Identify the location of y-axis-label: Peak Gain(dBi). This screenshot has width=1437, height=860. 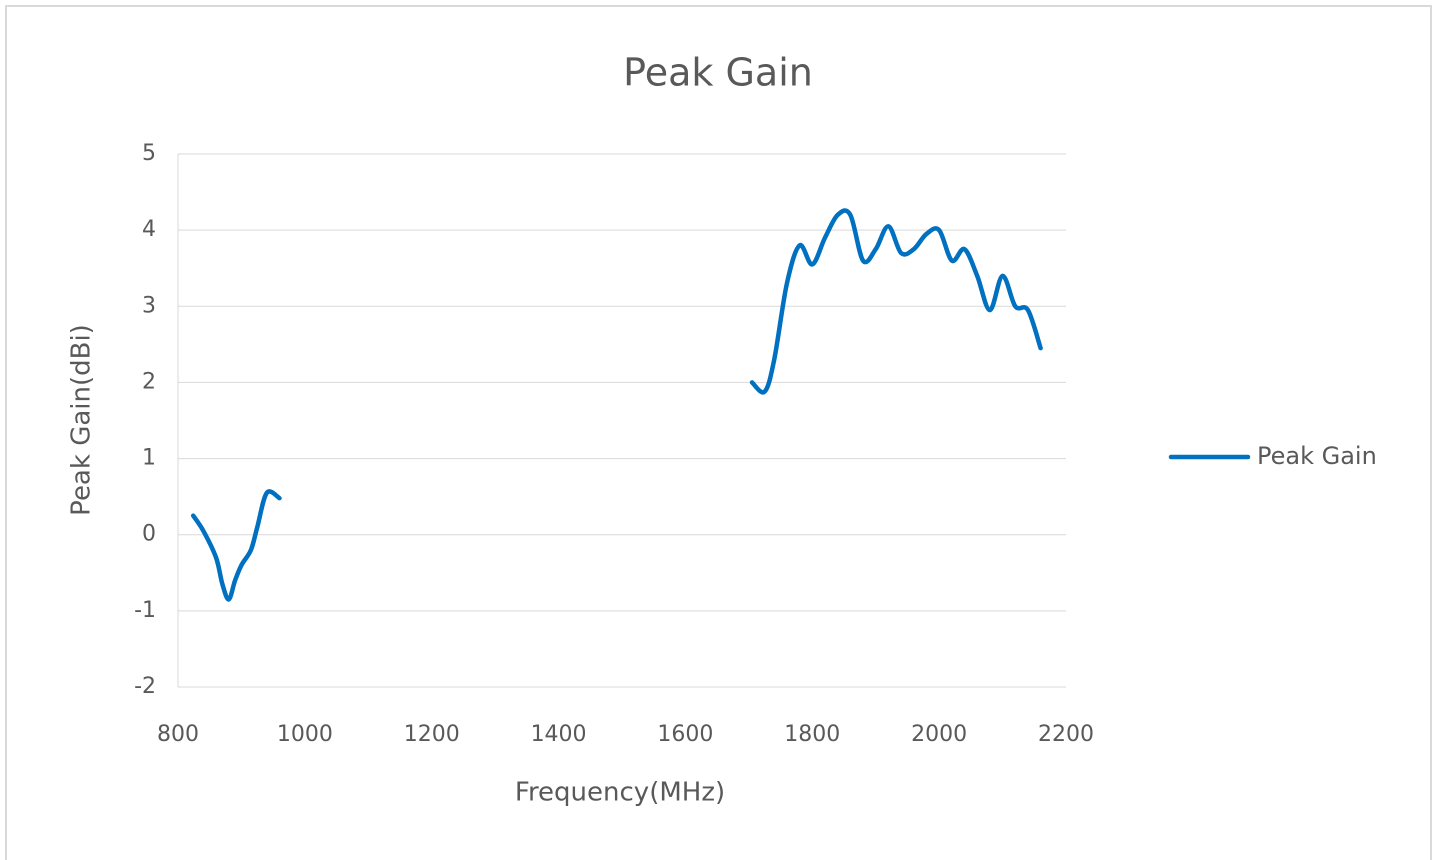
(82, 420).